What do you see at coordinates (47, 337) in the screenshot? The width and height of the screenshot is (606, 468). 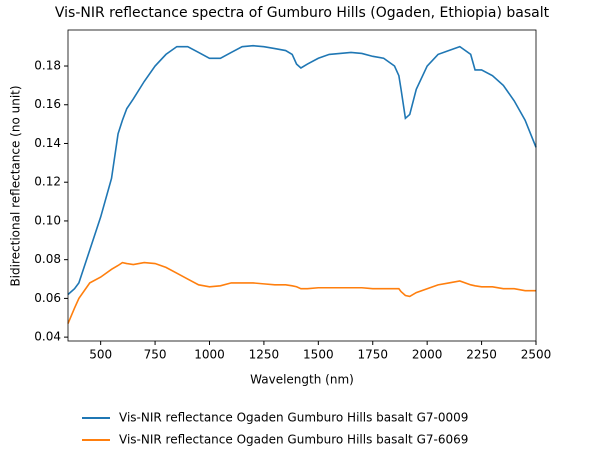 I see `y-tick-label: 0.04` at bounding box center [47, 337].